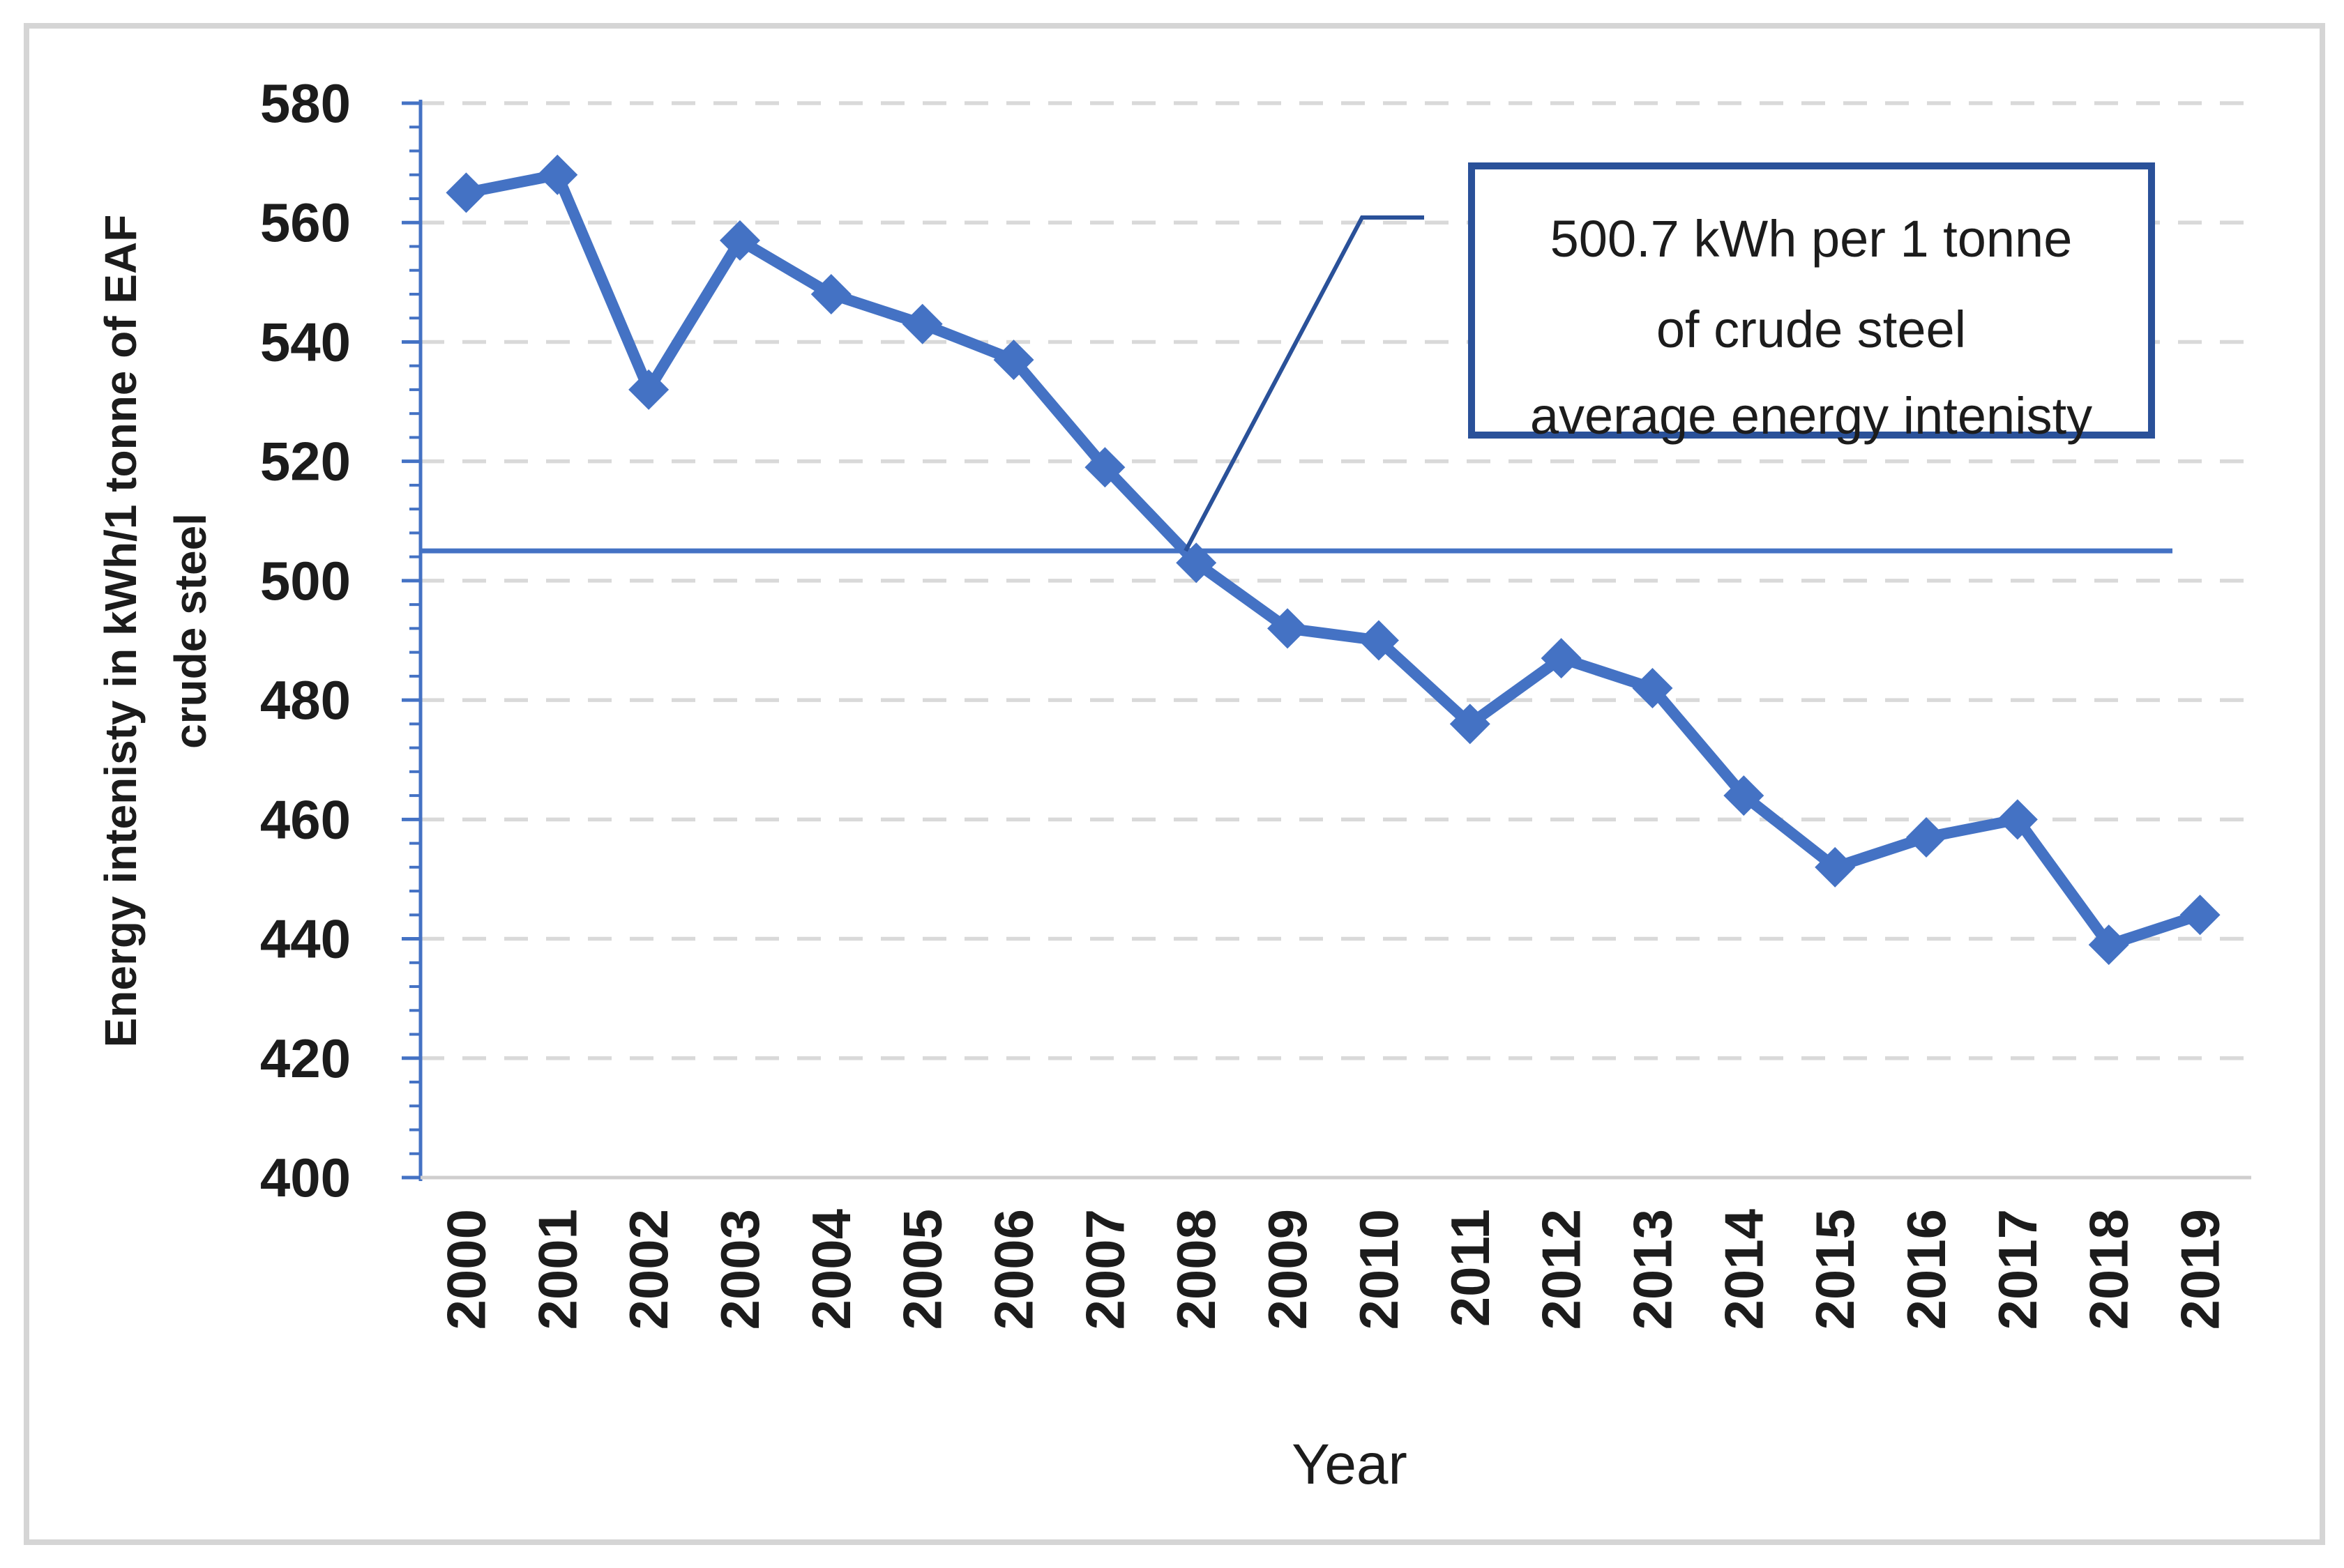  Describe the element at coordinates (190, 631) in the screenshot. I see `y-axis-title-line-2: crude steel` at that location.